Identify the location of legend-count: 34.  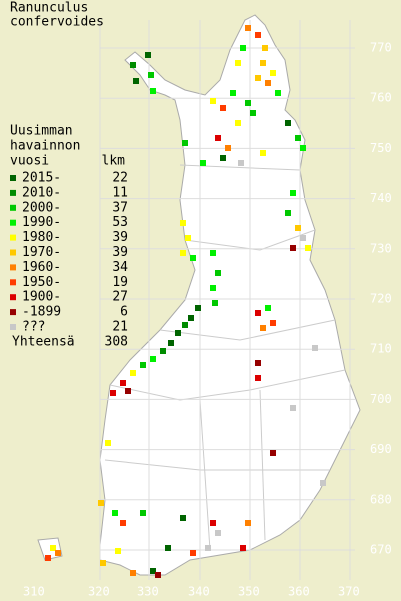
(120, 267).